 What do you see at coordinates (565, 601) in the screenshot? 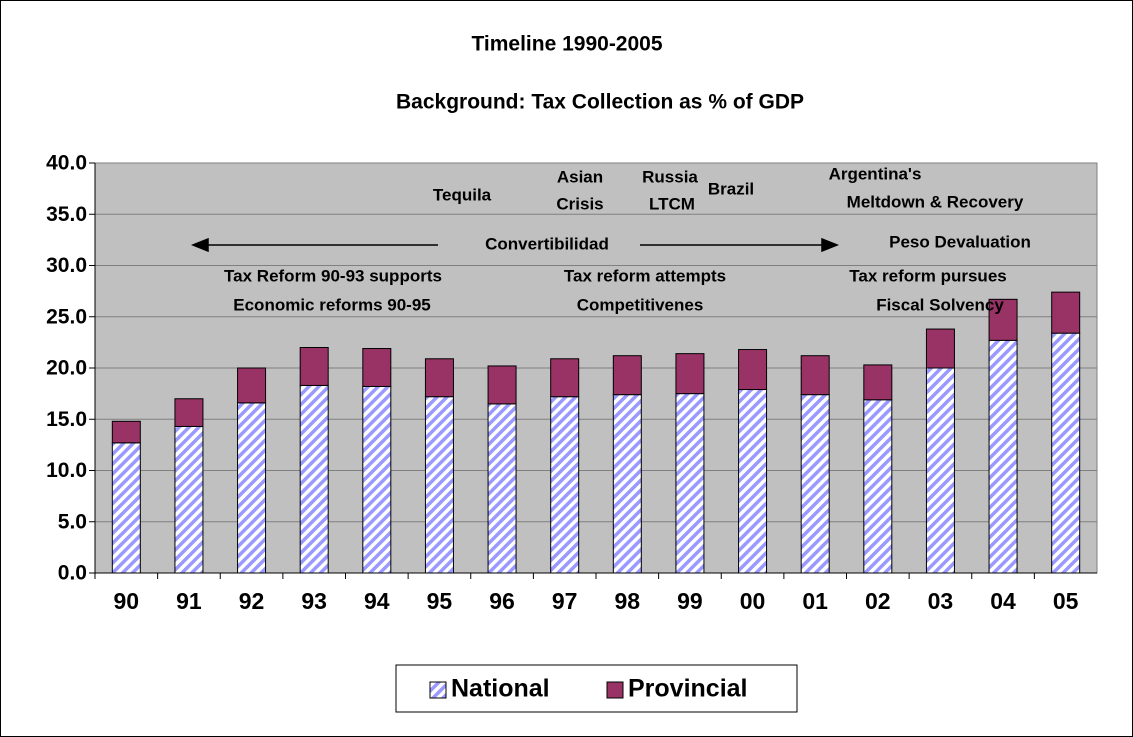
I see `x-tick-label: 97` at bounding box center [565, 601].